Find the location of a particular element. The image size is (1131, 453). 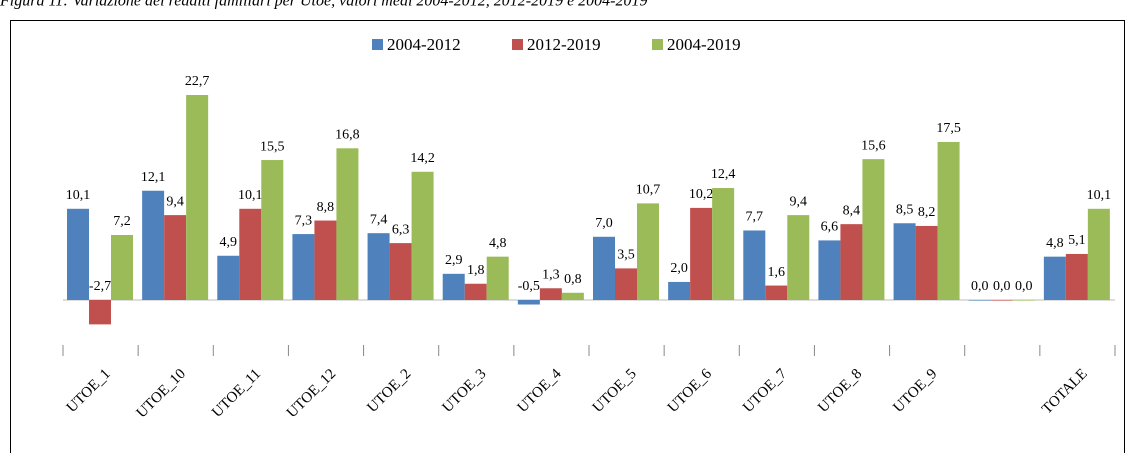

data-label: 6,6 is located at coordinates (830, 227).